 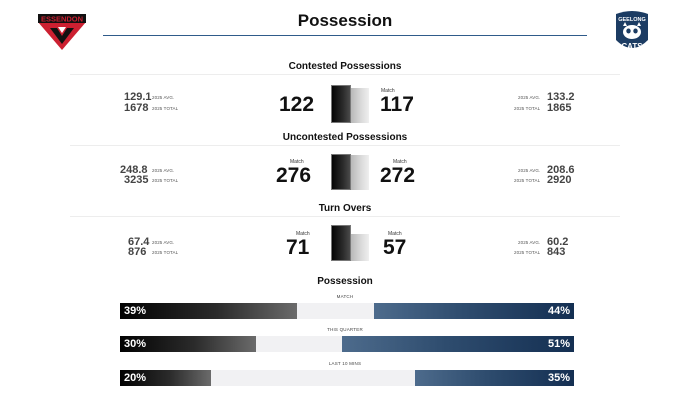 I want to click on section-title-turnovers: Turn Overs, so click(x=345, y=208).